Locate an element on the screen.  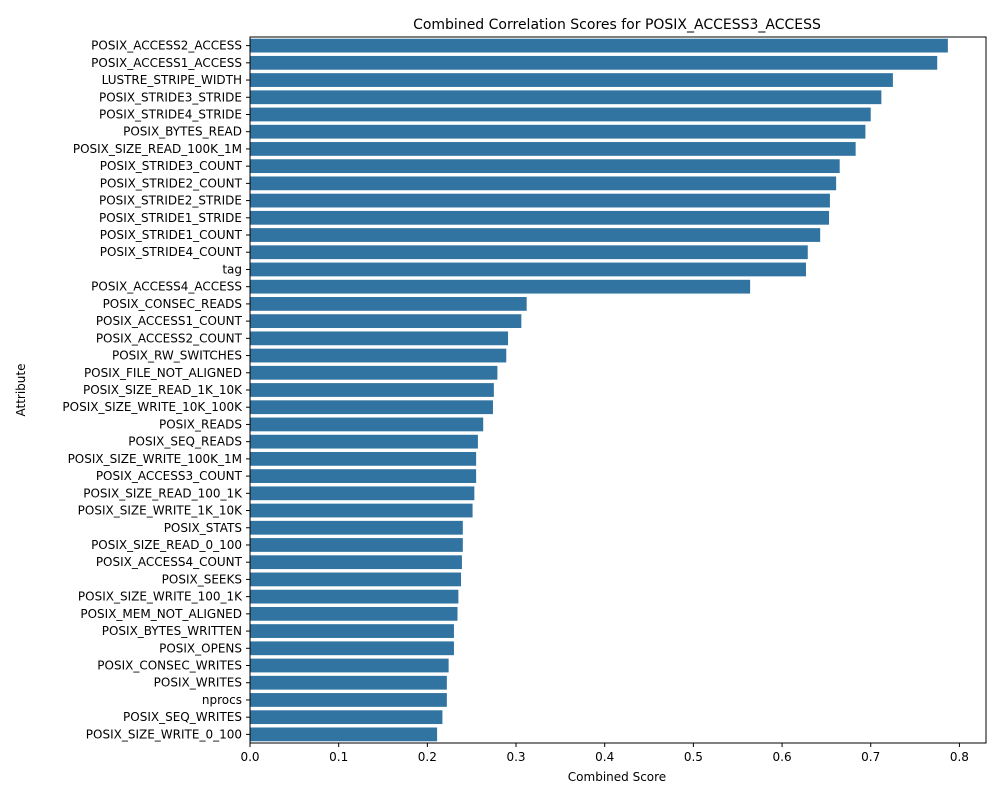
bar-posix-access2-count is located at coordinates (379, 338).